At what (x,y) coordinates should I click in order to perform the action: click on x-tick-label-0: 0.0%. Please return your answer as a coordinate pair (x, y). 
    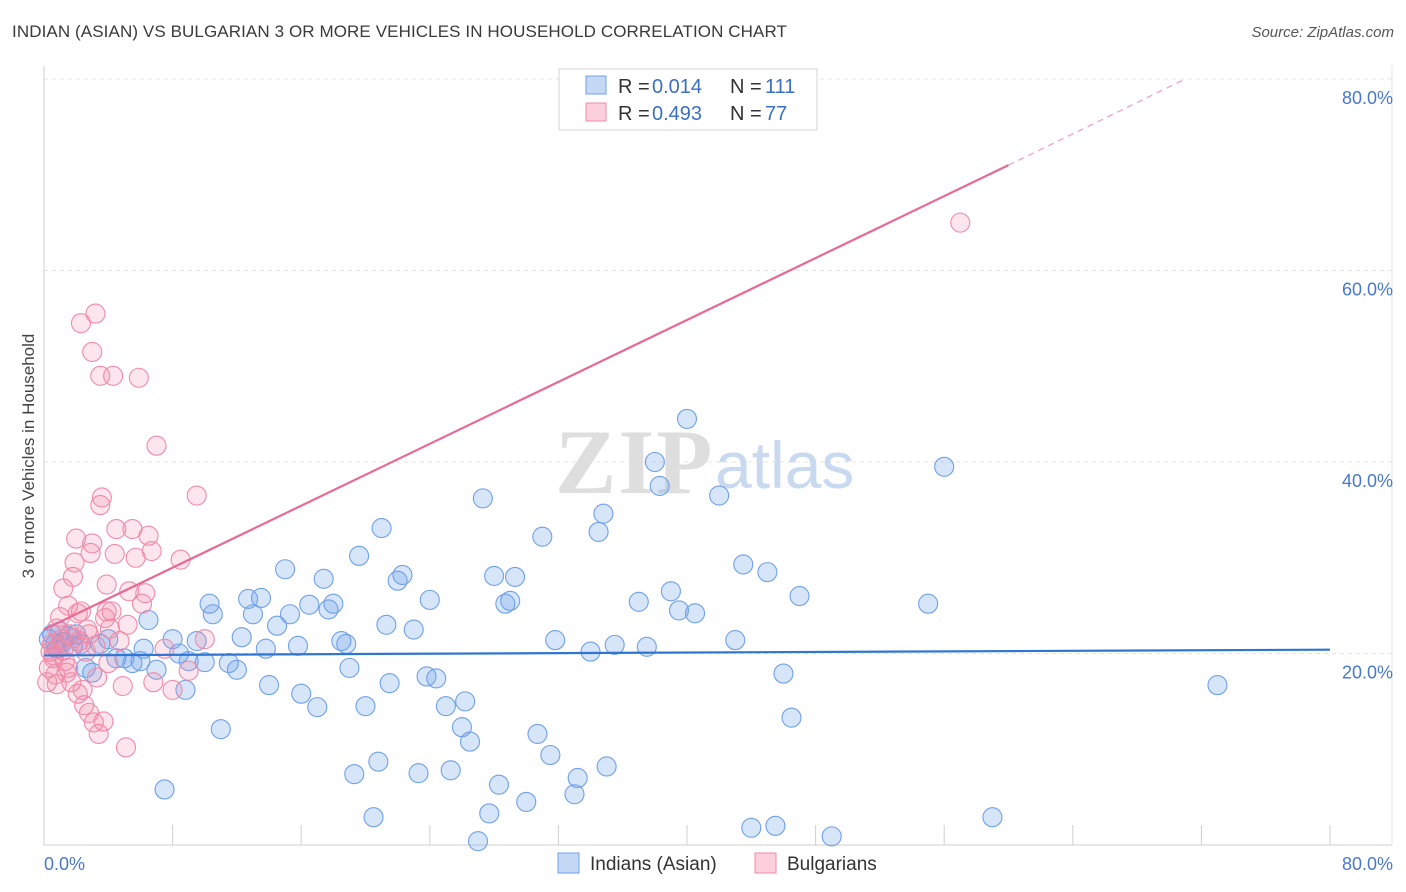
    Looking at the image, I should click on (64, 864).